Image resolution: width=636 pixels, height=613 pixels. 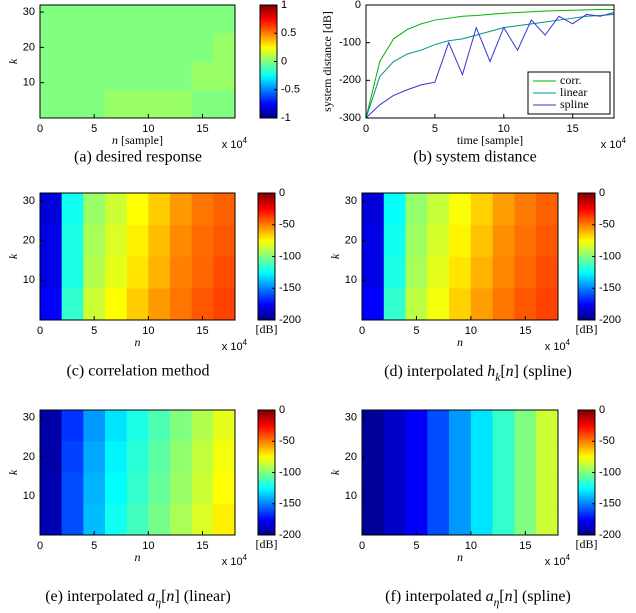 I want to click on axes-frame, so click(x=137, y=256).